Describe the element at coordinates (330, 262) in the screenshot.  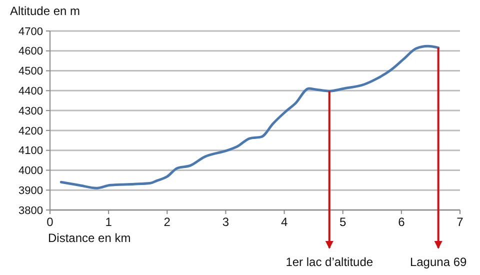
I see `ref-line-label: 1er lac d’altitude` at that location.